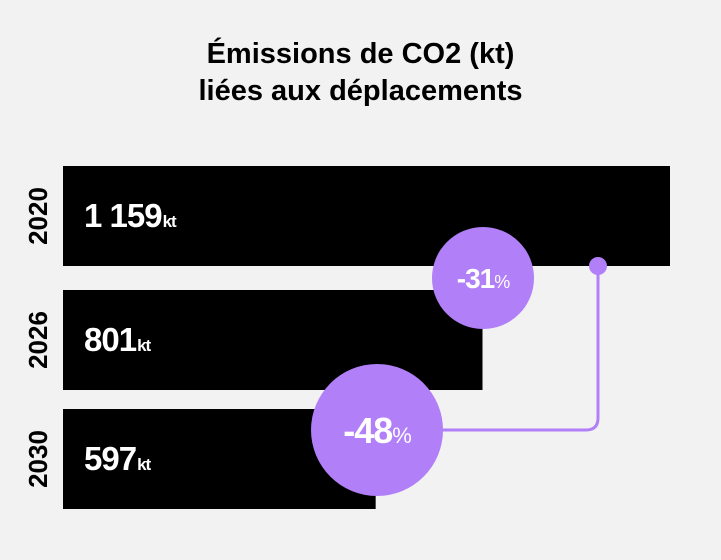 This screenshot has height=560, width=721. What do you see at coordinates (38, 340) in the screenshot?
I see `year-label-2026: 2026` at bounding box center [38, 340].